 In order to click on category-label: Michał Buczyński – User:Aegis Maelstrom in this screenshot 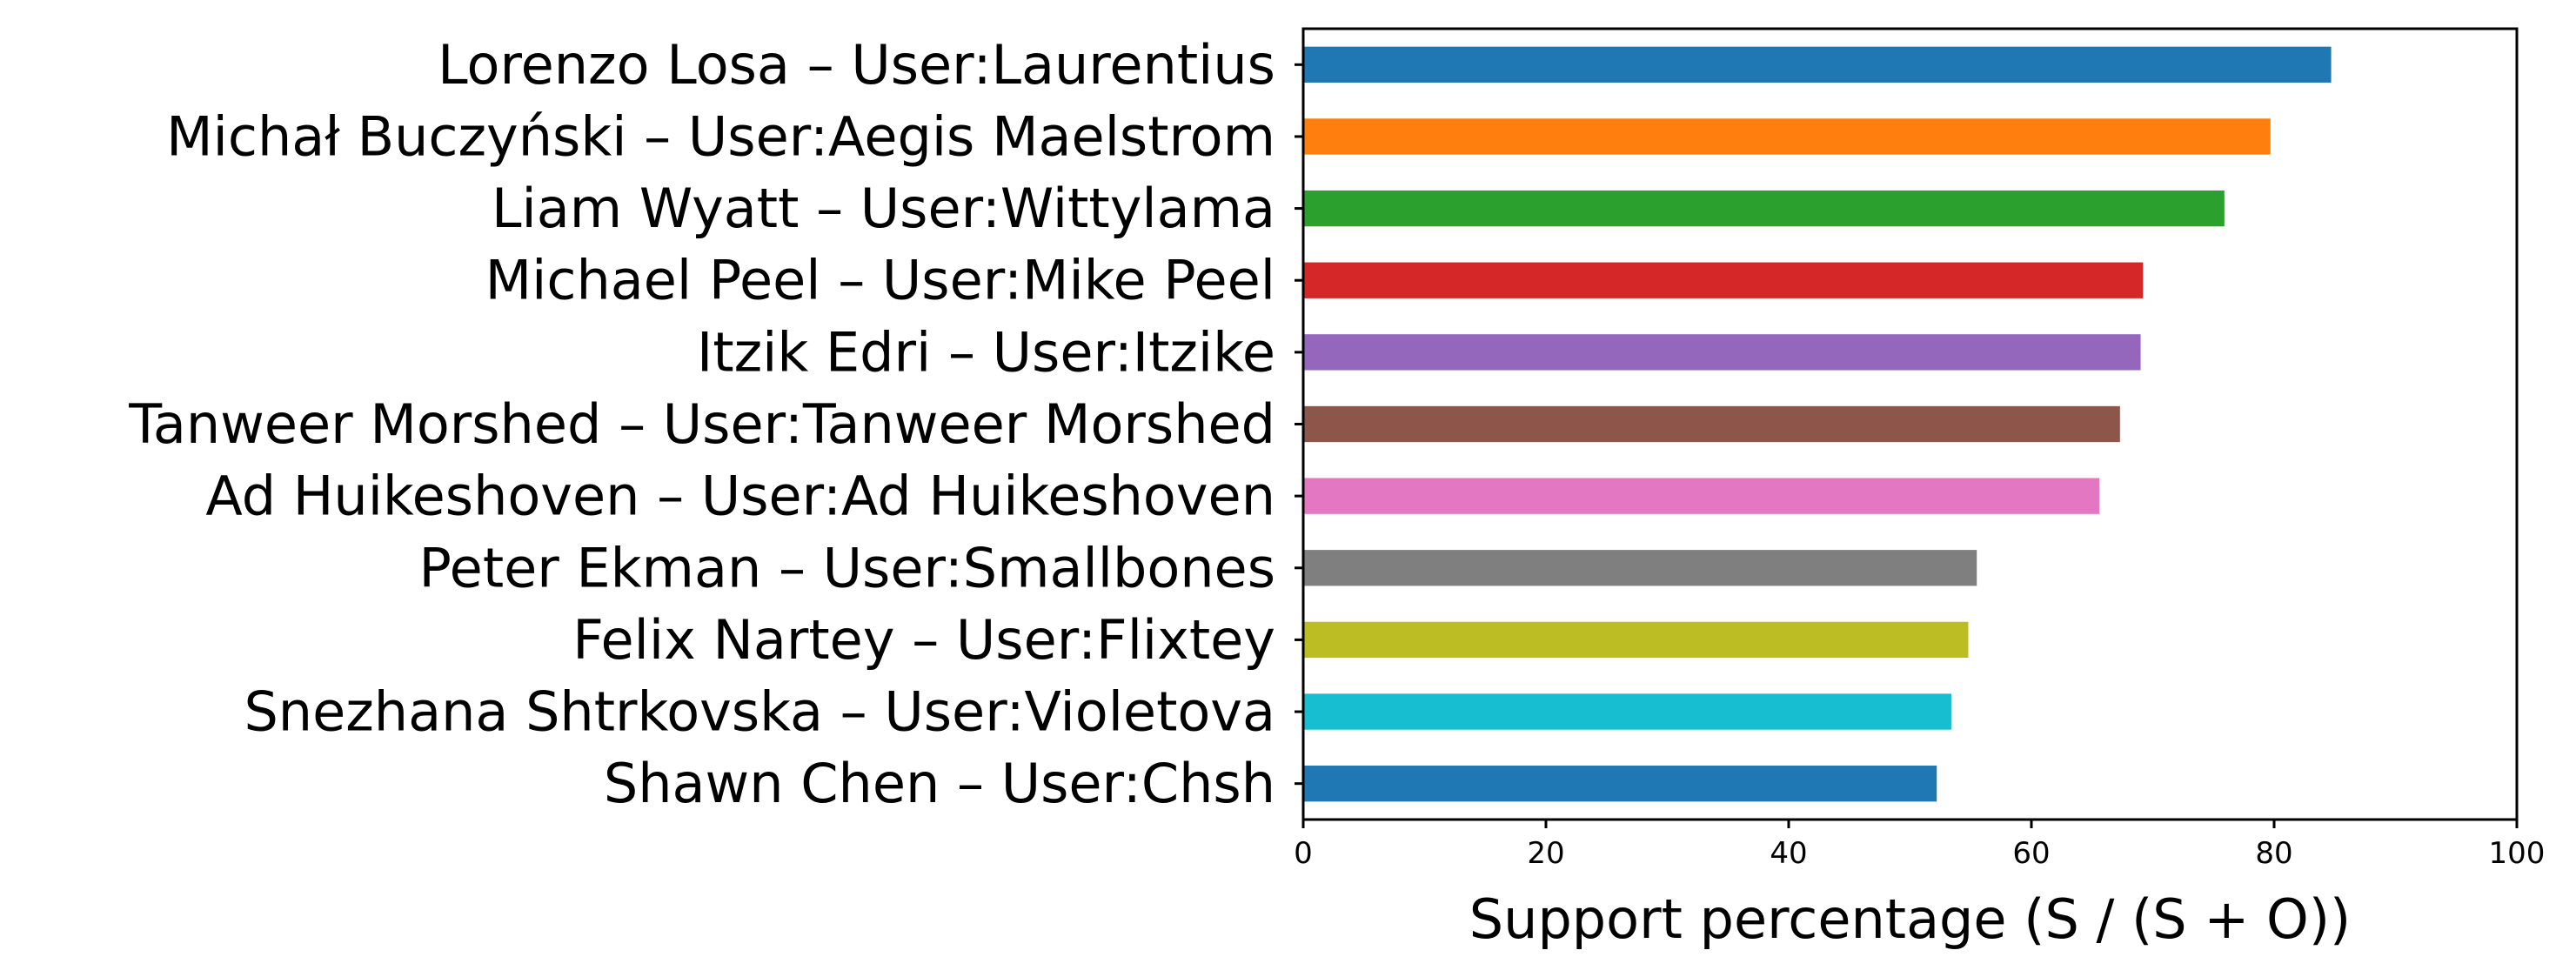, I will do `click(720, 136)`.